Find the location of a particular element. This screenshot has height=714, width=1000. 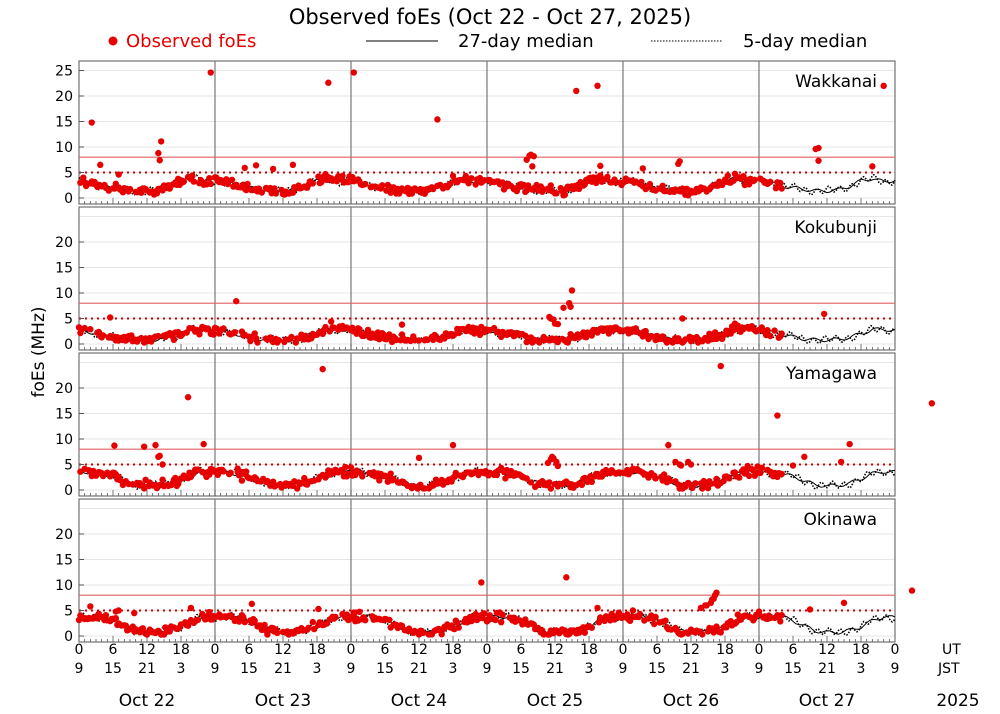

legend-5day-label: 5-day median is located at coordinates (805, 41).